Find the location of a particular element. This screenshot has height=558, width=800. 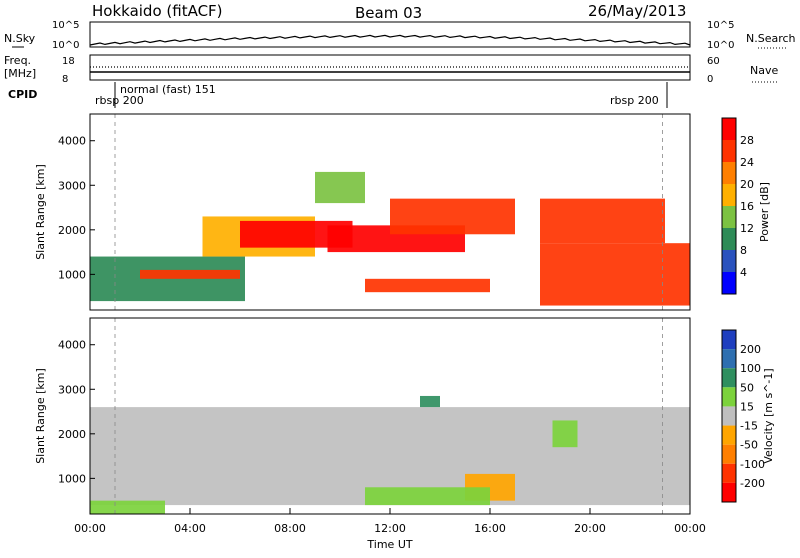

freq-label-2: [MHz] is located at coordinates (20, 73).